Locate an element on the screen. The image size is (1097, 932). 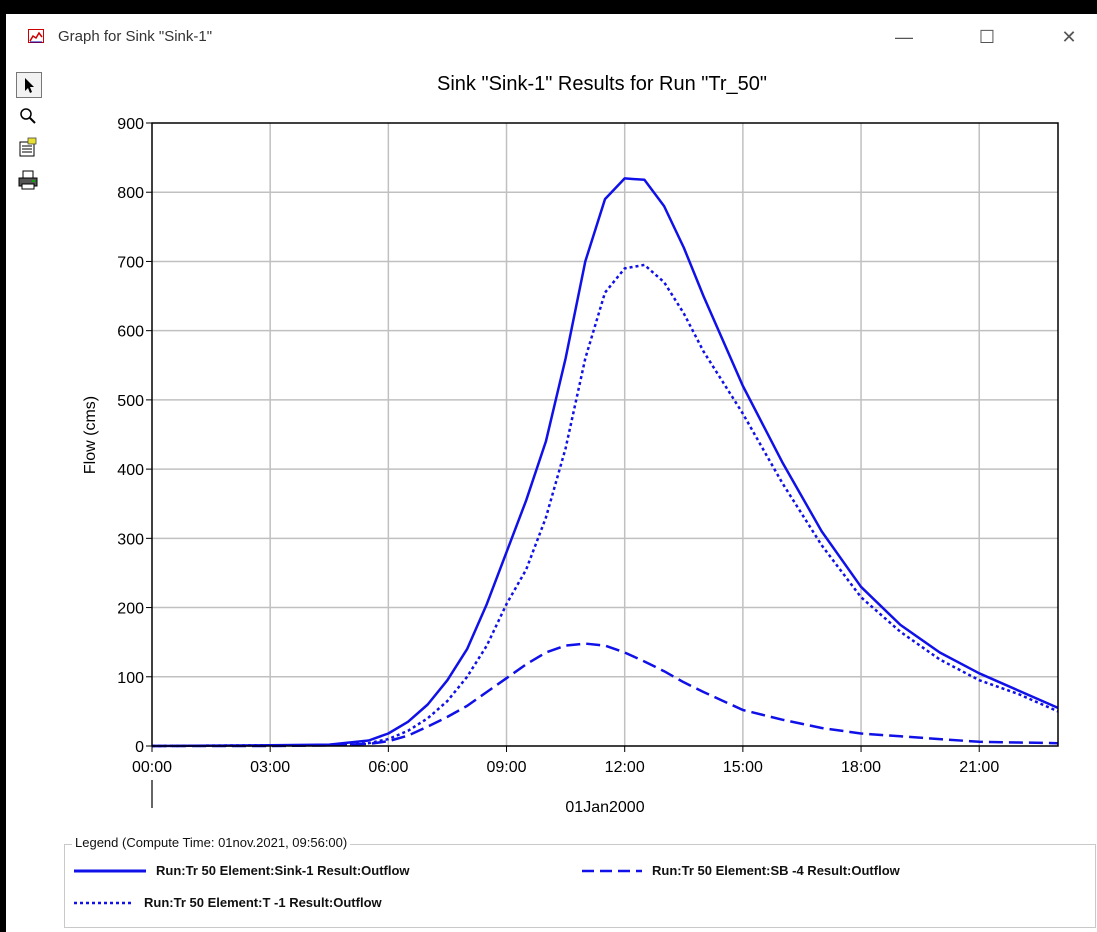
dashed-line-swatch is located at coordinates (612, 870).